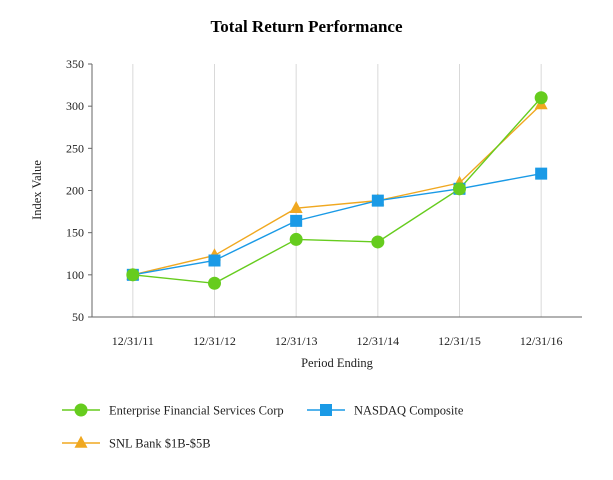 The image size is (613, 480). Describe the element at coordinates (459, 341) in the screenshot. I see `x-tick-label: 12/31/15` at that location.